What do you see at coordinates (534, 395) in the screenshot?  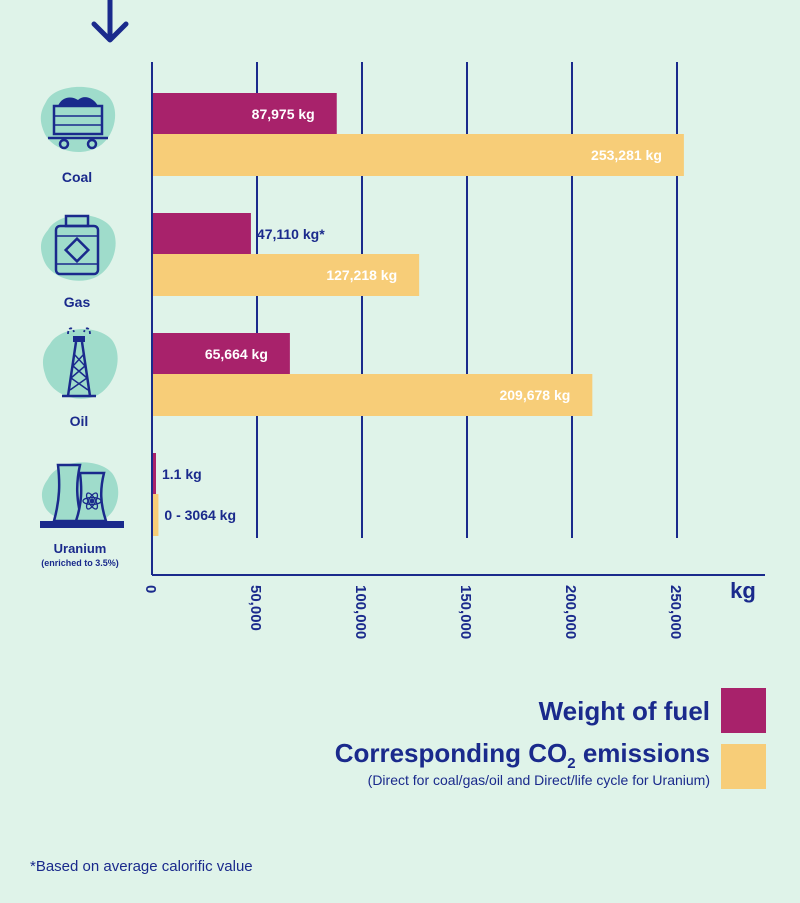 I see `bar-label-oil-co2: 209,678 kg` at bounding box center [534, 395].